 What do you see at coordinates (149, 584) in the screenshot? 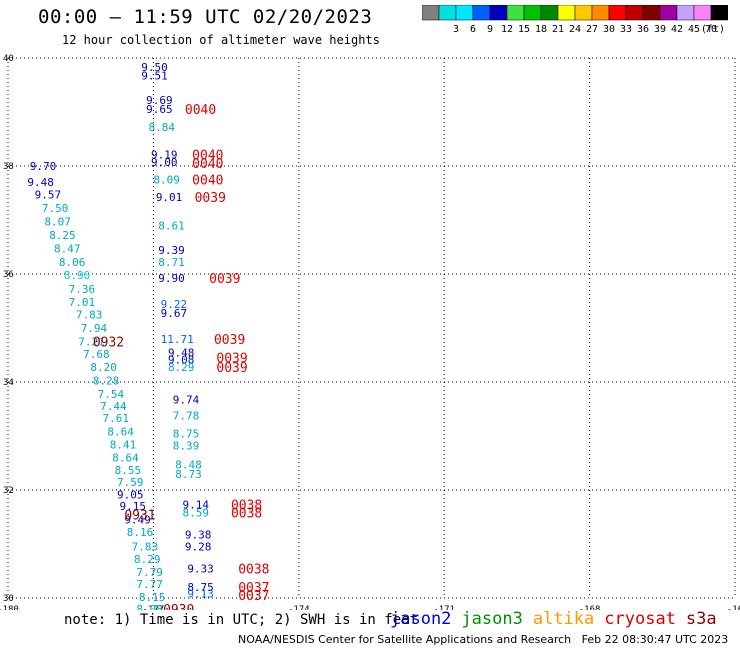
I see `wave-height-value: 7.77` at bounding box center [149, 584].